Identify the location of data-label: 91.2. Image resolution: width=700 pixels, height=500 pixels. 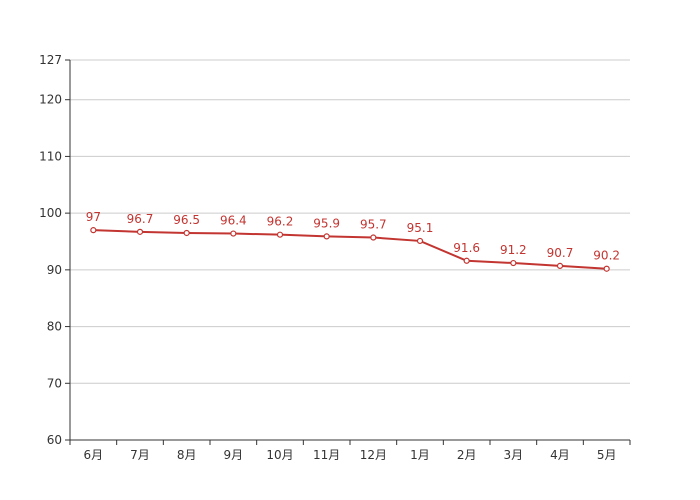
(513, 250).